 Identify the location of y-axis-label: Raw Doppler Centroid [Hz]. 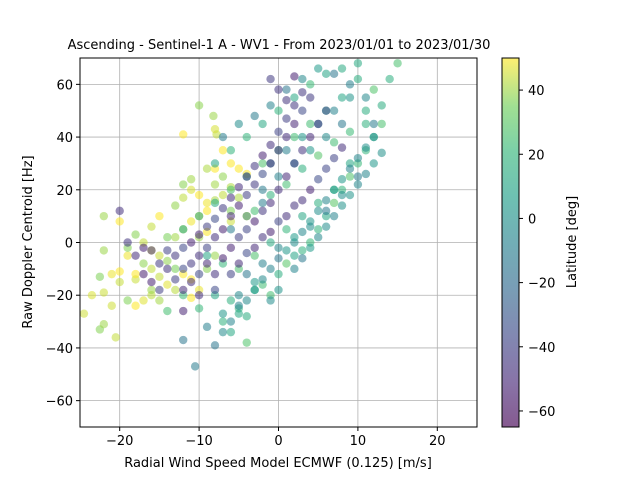
(28, 241).